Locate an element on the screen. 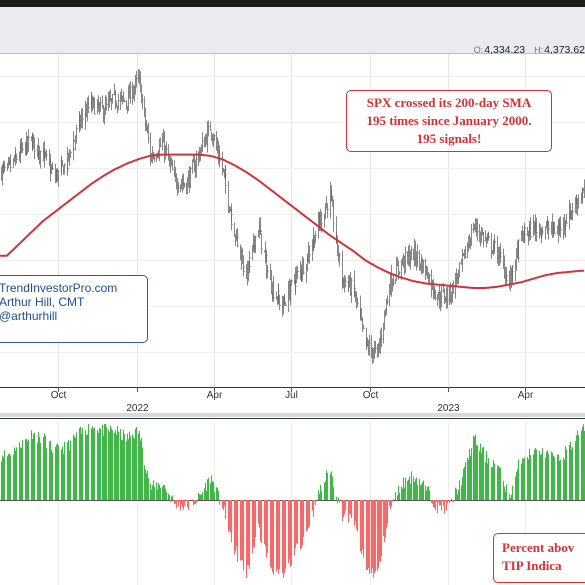  high-value: 4,373.62 is located at coordinates (564, 50).